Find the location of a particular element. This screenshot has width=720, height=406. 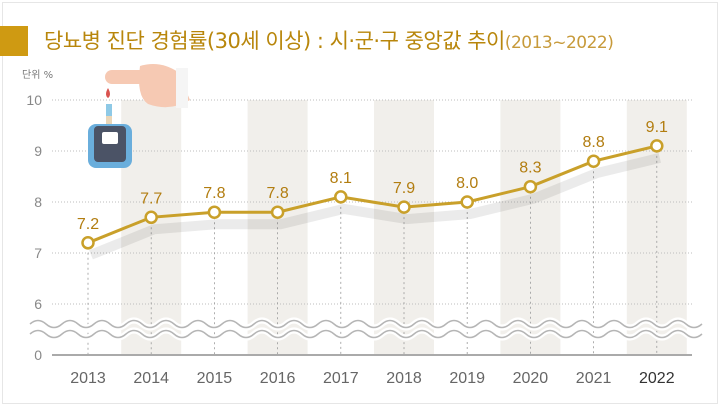

data-label: 7.9 is located at coordinates (404, 188).